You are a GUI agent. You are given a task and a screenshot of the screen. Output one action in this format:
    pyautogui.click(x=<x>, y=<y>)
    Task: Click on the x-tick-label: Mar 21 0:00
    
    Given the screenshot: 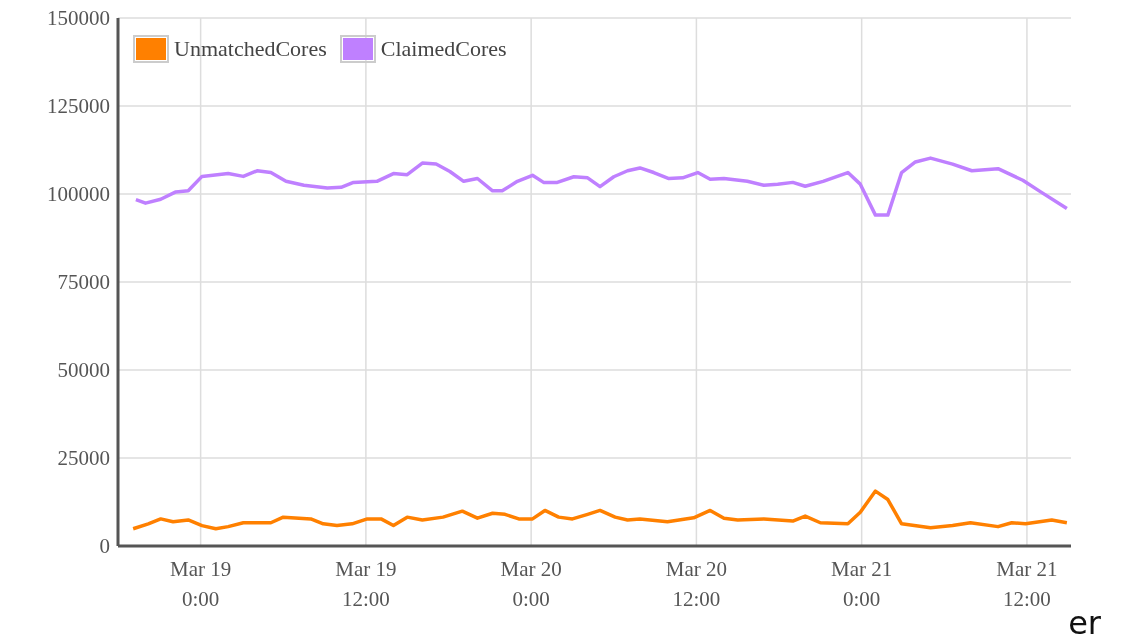 What is the action you would take?
    pyautogui.click(x=862, y=584)
    